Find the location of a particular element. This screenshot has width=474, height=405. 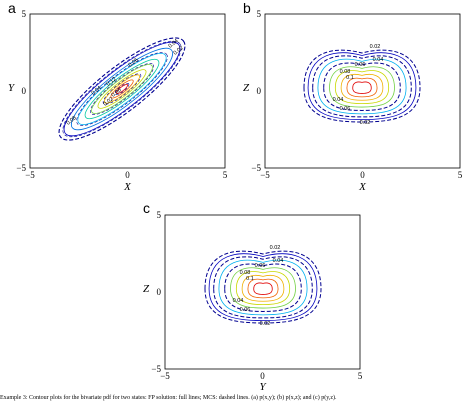

panel-a-ytick-min: −5 is located at coordinates (21, 168).